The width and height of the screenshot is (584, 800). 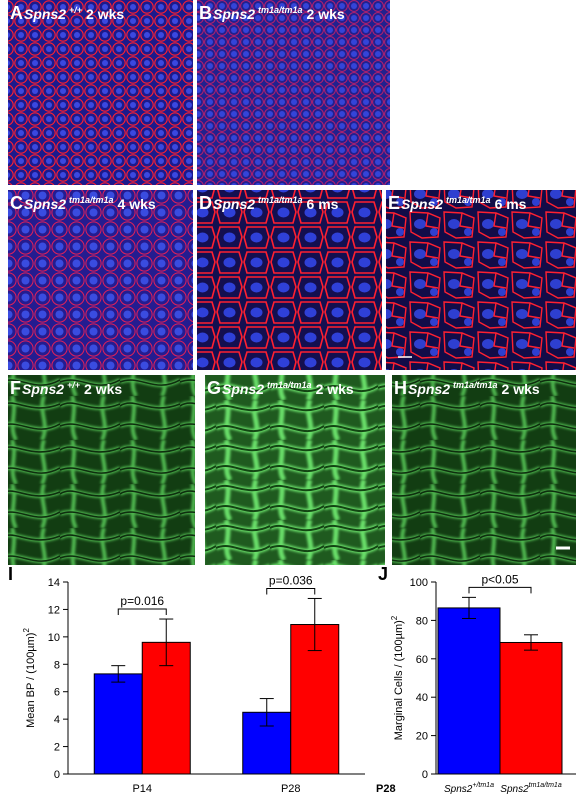 What do you see at coordinates (394, 203) in the screenshot?
I see `panel-letter: E` at bounding box center [394, 203].